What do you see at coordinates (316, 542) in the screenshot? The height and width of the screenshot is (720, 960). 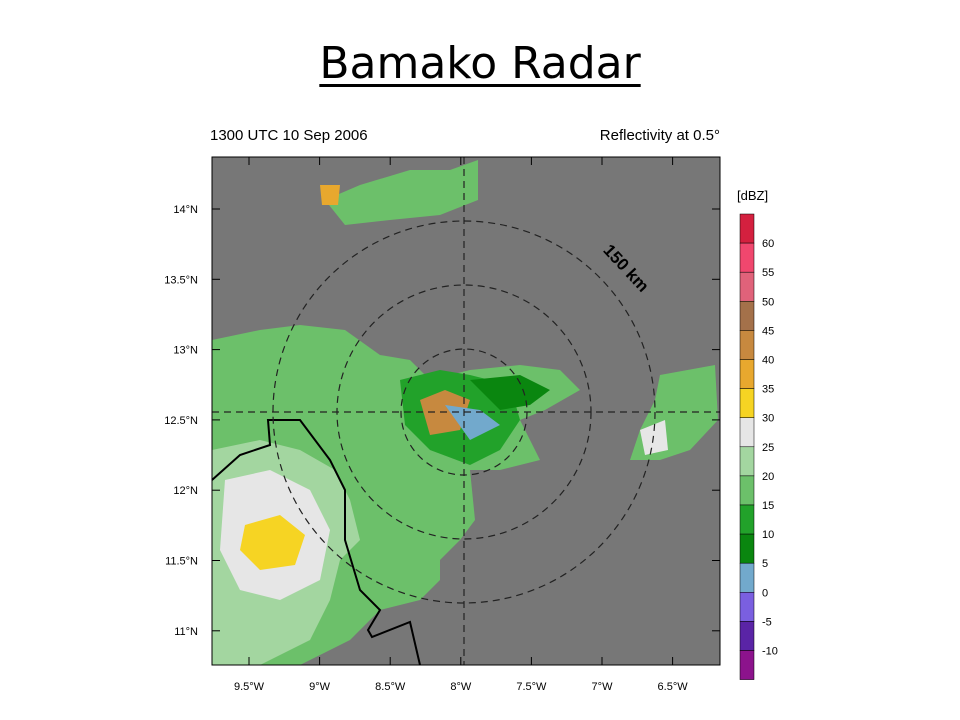 I see `border-line` at bounding box center [316, 542].